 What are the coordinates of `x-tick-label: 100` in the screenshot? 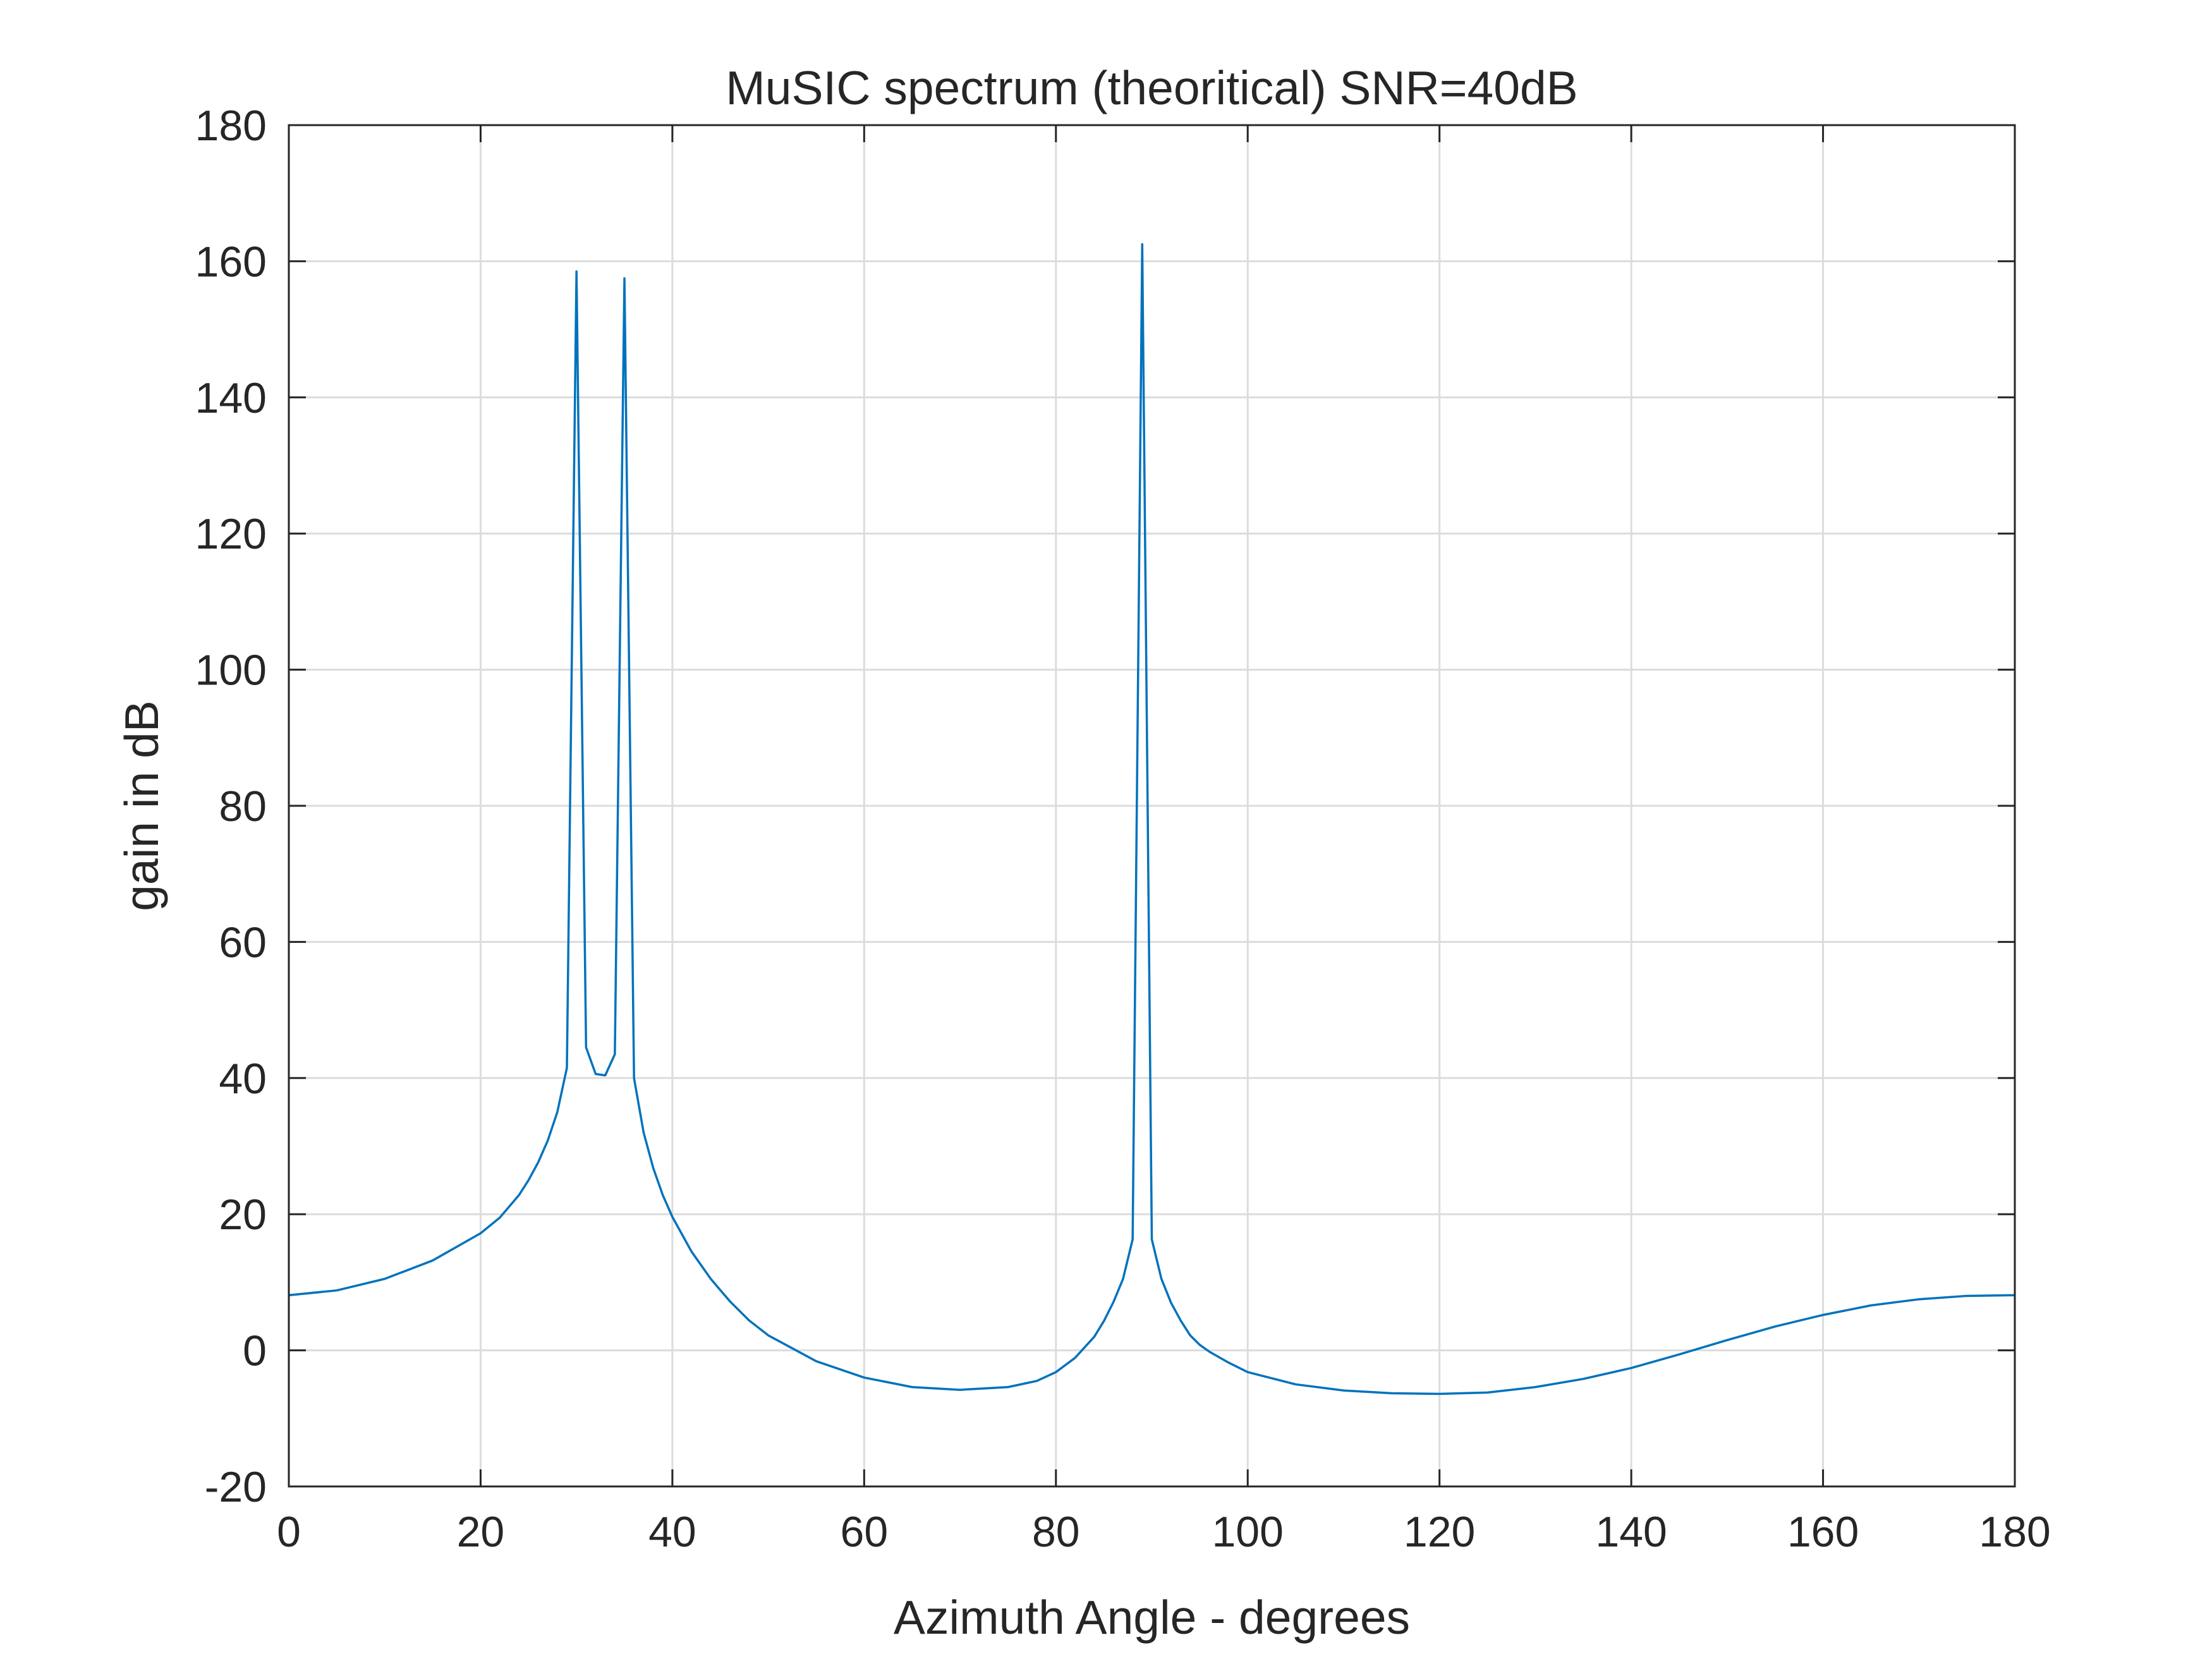 It's located at (1247, 1532).